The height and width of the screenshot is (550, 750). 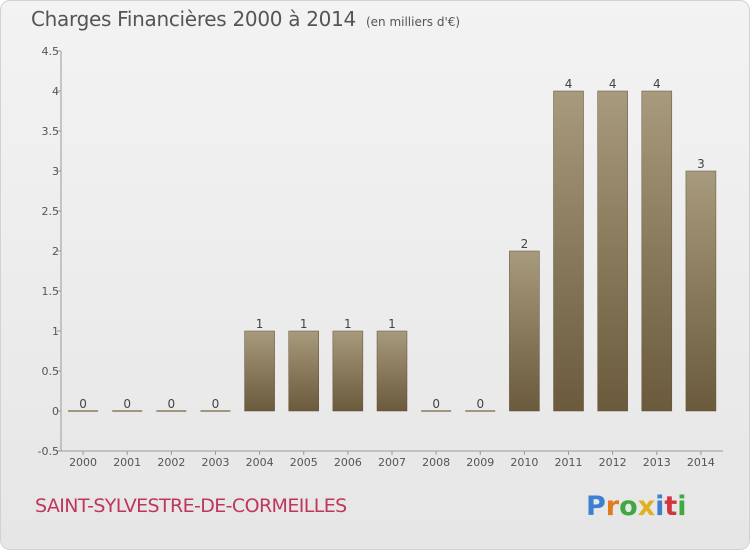 What do you see at coordinates (55, 411) in the screenshot?
I see `y-tick-label: 0` at bounding box center [55, 411].